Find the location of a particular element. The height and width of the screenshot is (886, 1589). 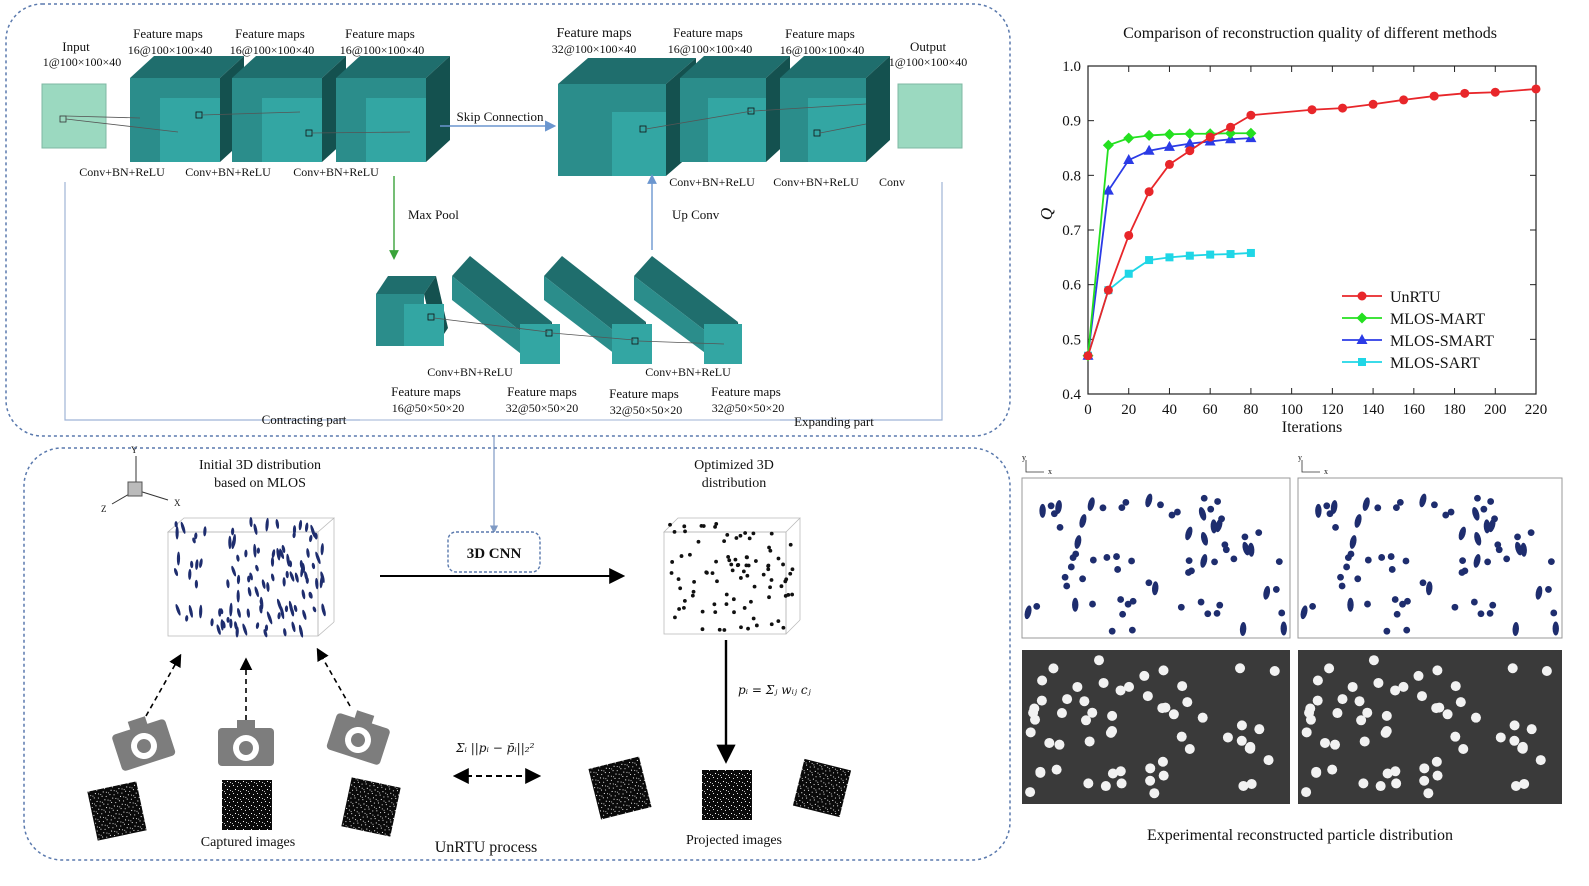

enc3-title: Feature maps is located at coordinates (380, 33).